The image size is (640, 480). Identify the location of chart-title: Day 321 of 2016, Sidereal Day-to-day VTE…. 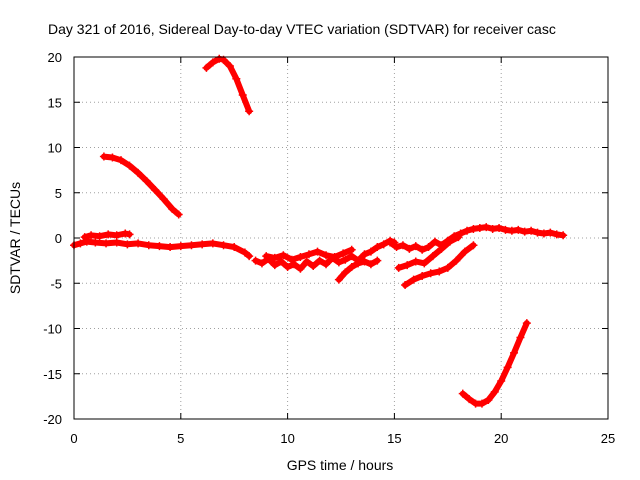
(302, 29).